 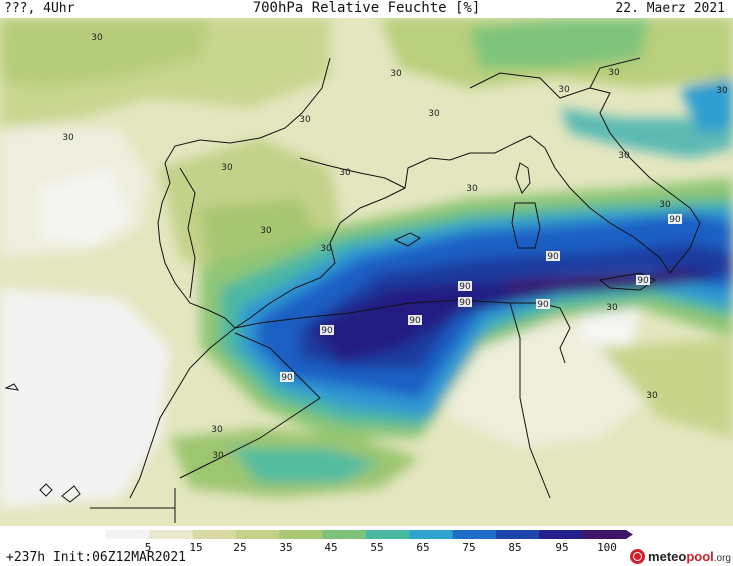 I want to click on coast-morocco-west, so click(x=182, y=413).